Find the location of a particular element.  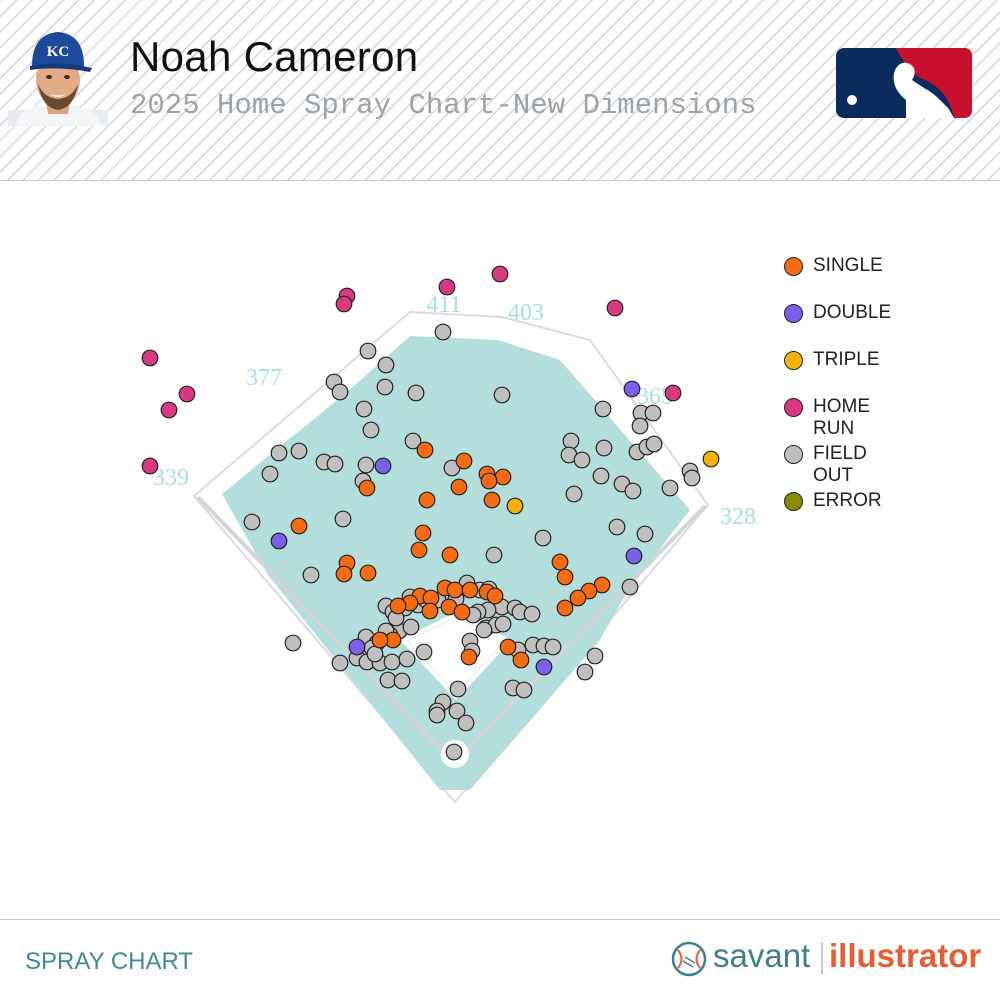

legend-swatch-home-run is located at coordinates (793, 407).